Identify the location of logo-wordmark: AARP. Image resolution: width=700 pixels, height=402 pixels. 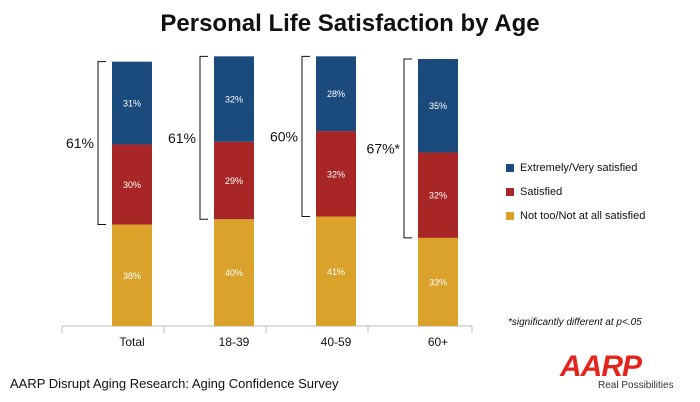
(601, 366).